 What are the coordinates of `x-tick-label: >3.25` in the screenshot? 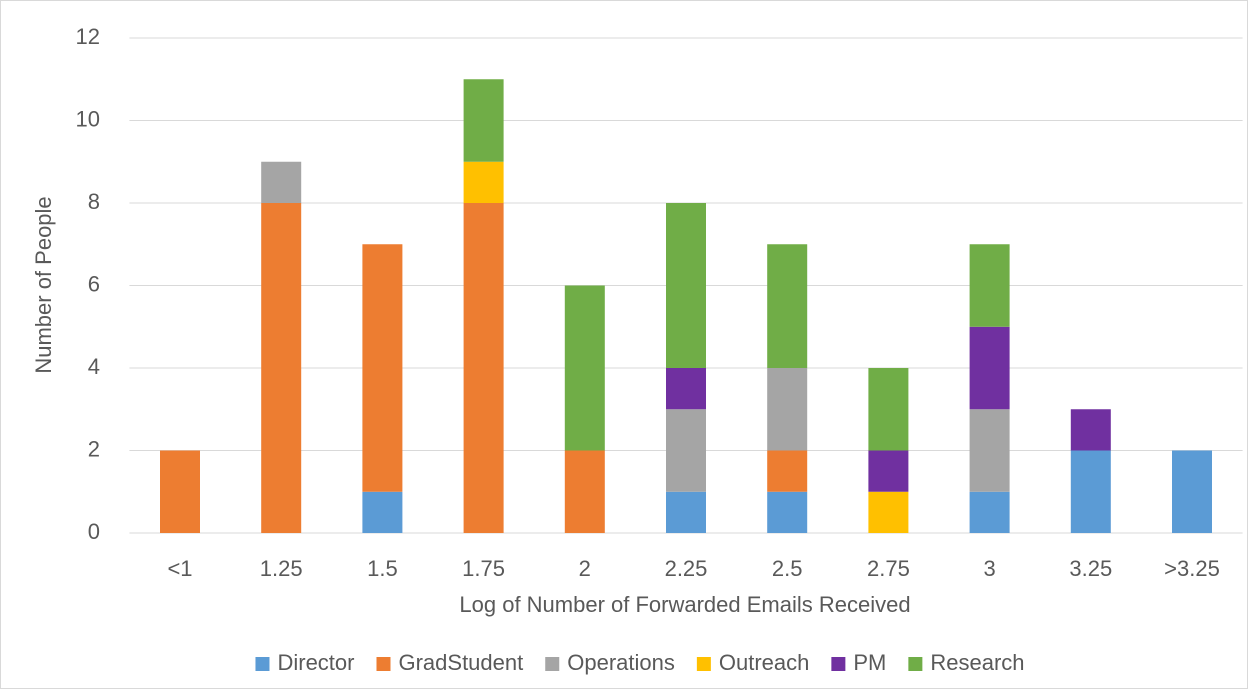 It's located at (1192, 568).